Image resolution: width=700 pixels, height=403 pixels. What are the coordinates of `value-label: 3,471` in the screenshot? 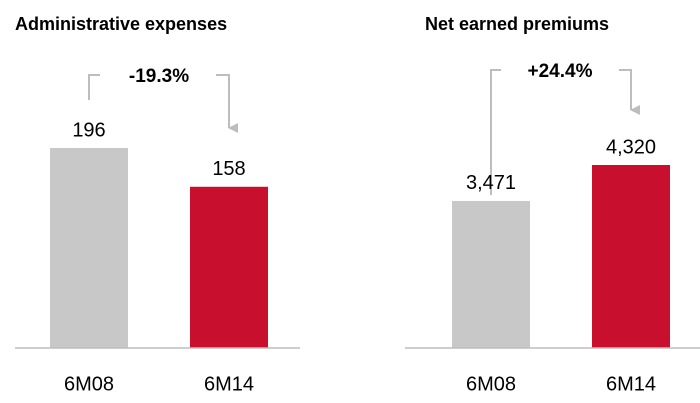 It's located at (491, 183).